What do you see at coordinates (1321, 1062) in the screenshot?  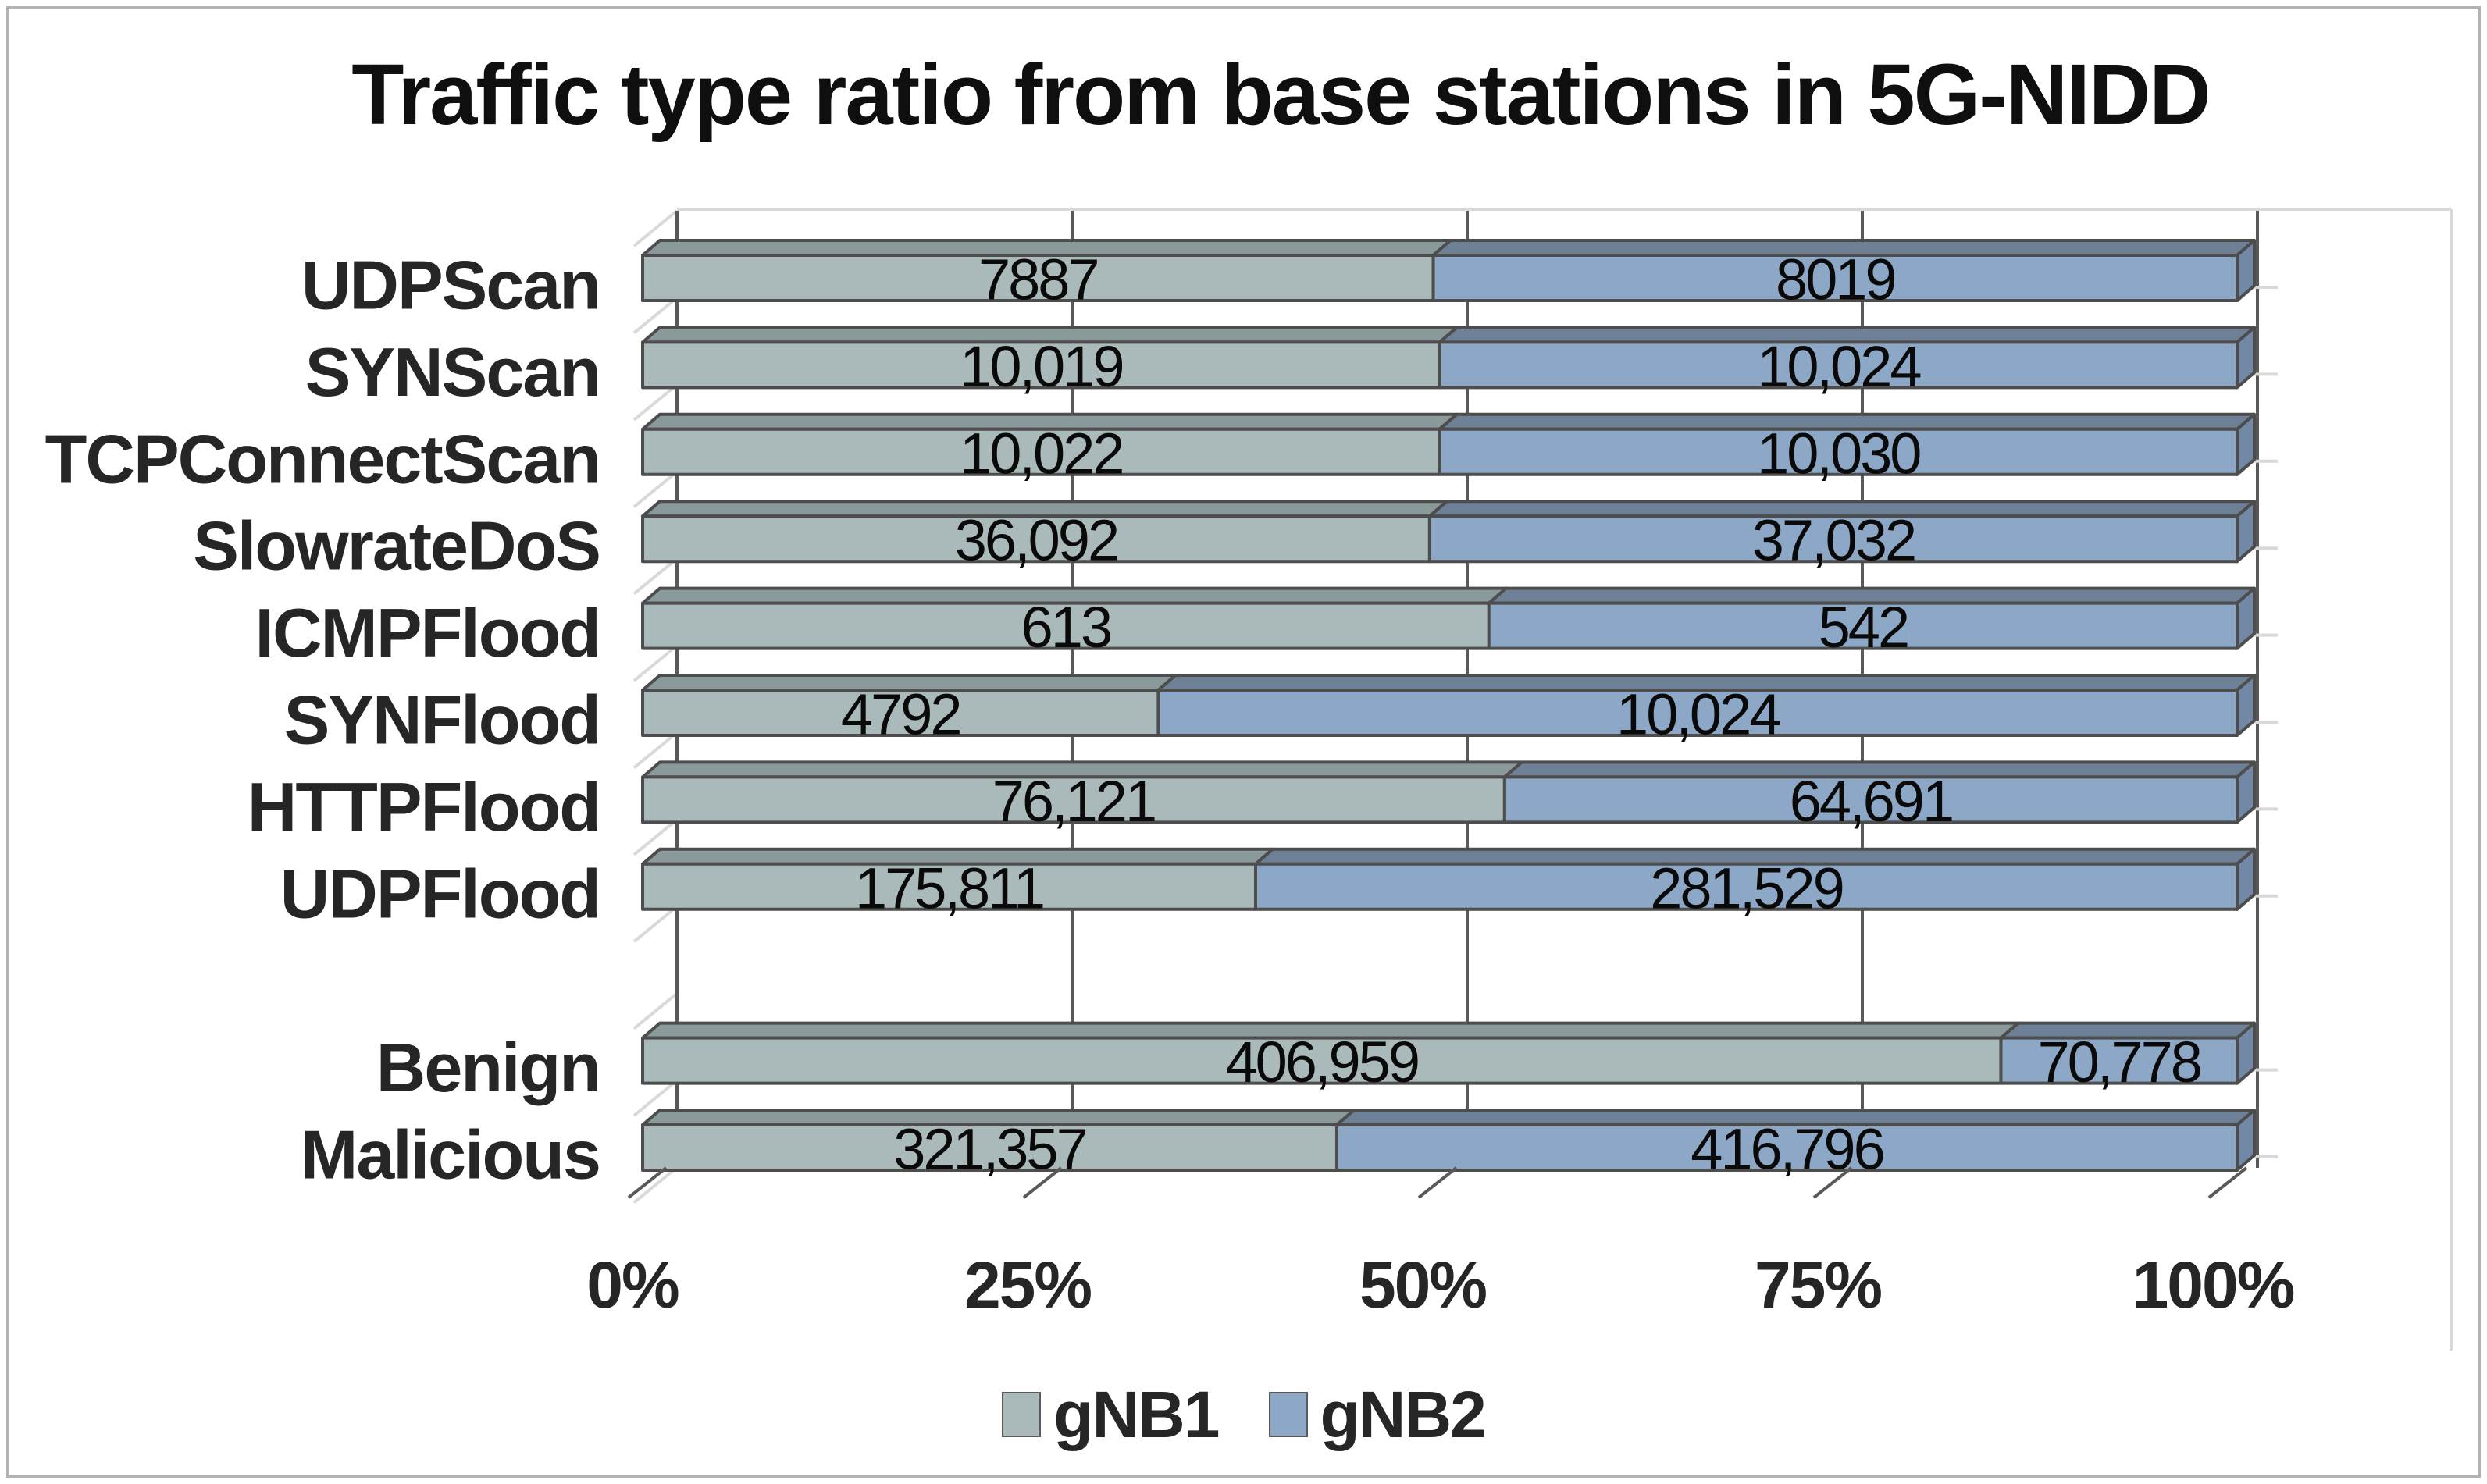 I see `data-label-gNB1-Benign: 406,959` at bounding box center [1321, 1062].